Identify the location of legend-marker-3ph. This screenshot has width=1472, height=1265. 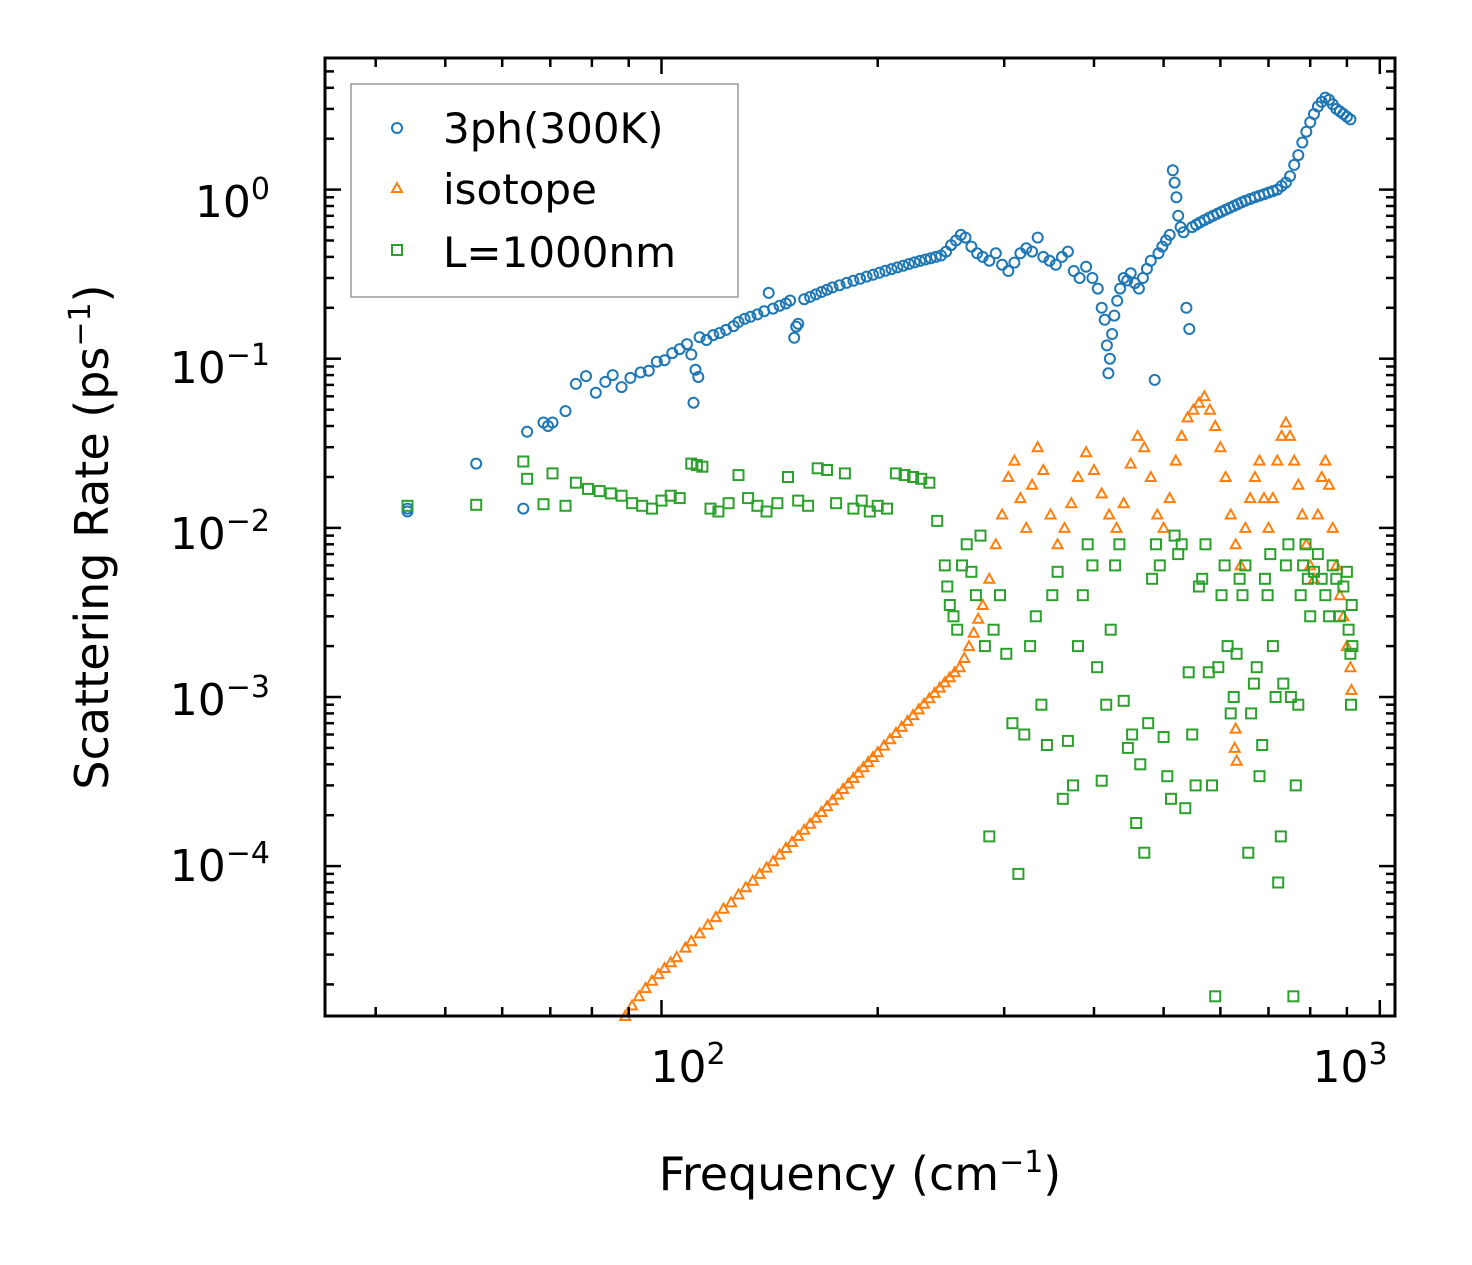
(397, 128).